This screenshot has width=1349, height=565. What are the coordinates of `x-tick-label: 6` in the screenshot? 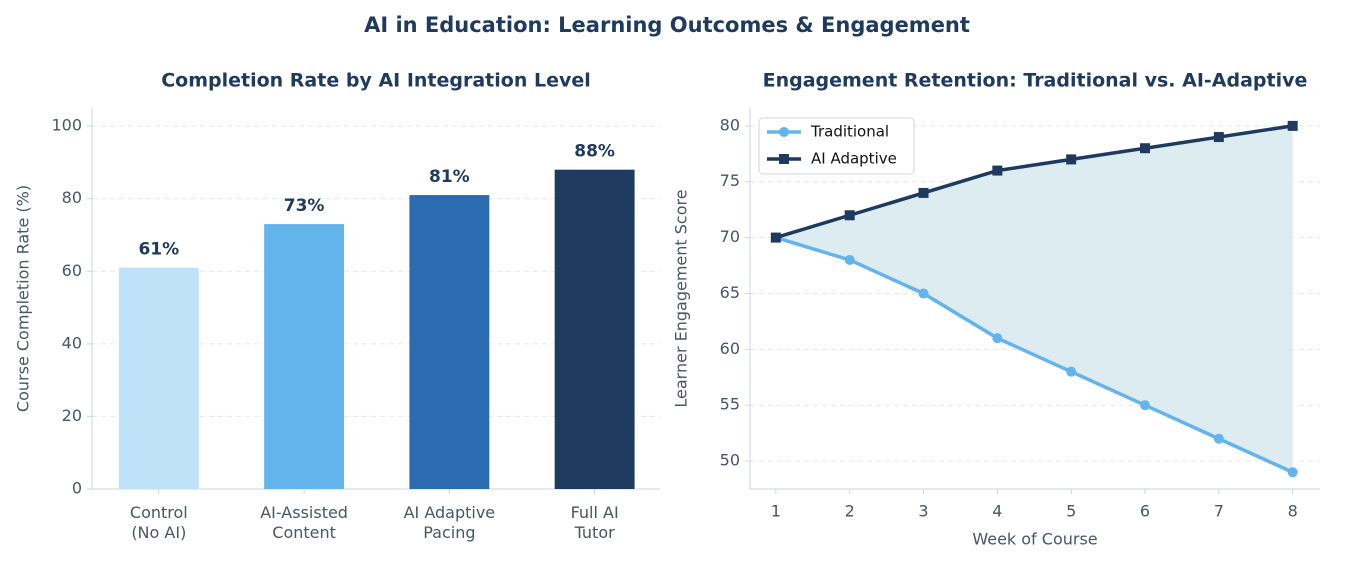 It's located at (1145, 511).